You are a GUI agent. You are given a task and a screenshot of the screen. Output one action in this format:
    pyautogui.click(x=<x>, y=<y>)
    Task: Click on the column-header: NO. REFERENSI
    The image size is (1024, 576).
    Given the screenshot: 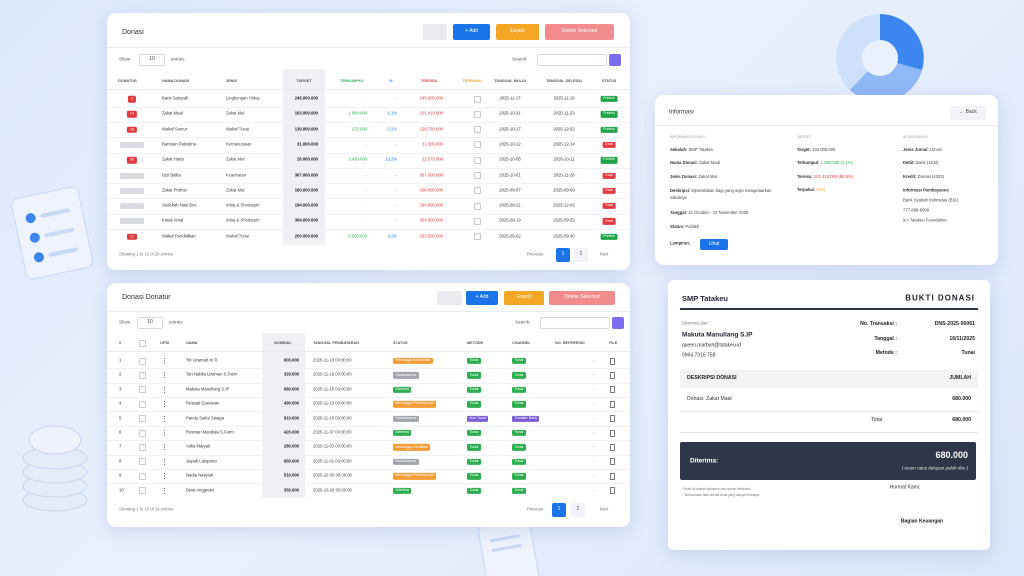 What is the action you would take?
    pyautogui.click(x=570, y=342)
    